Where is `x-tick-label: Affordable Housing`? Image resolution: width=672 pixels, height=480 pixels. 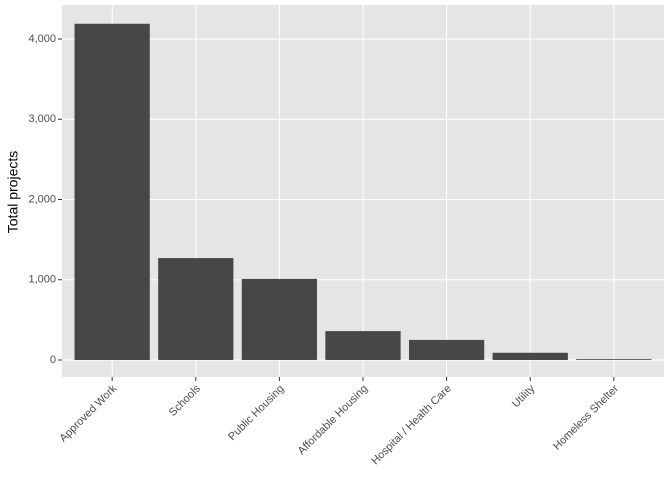 x-tick-label: Affordable Housing is located at coordinates (333, 420).